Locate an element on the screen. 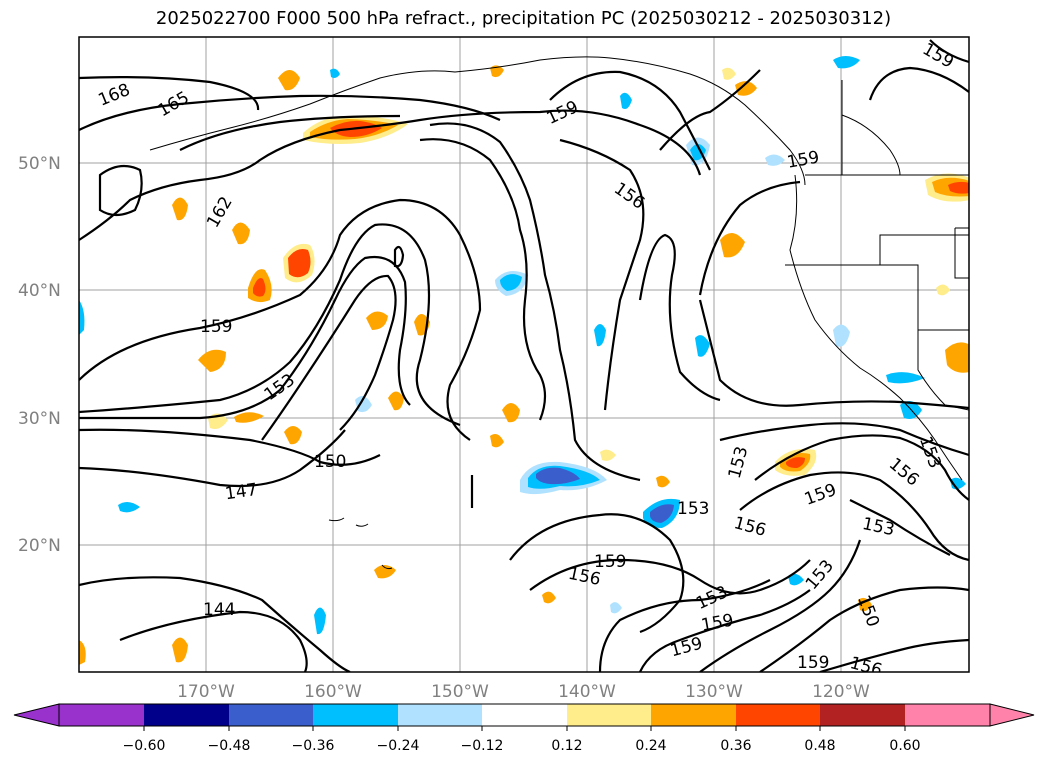 The image size is (1047, 765). contour-156g is located at coordinates (861, 467).